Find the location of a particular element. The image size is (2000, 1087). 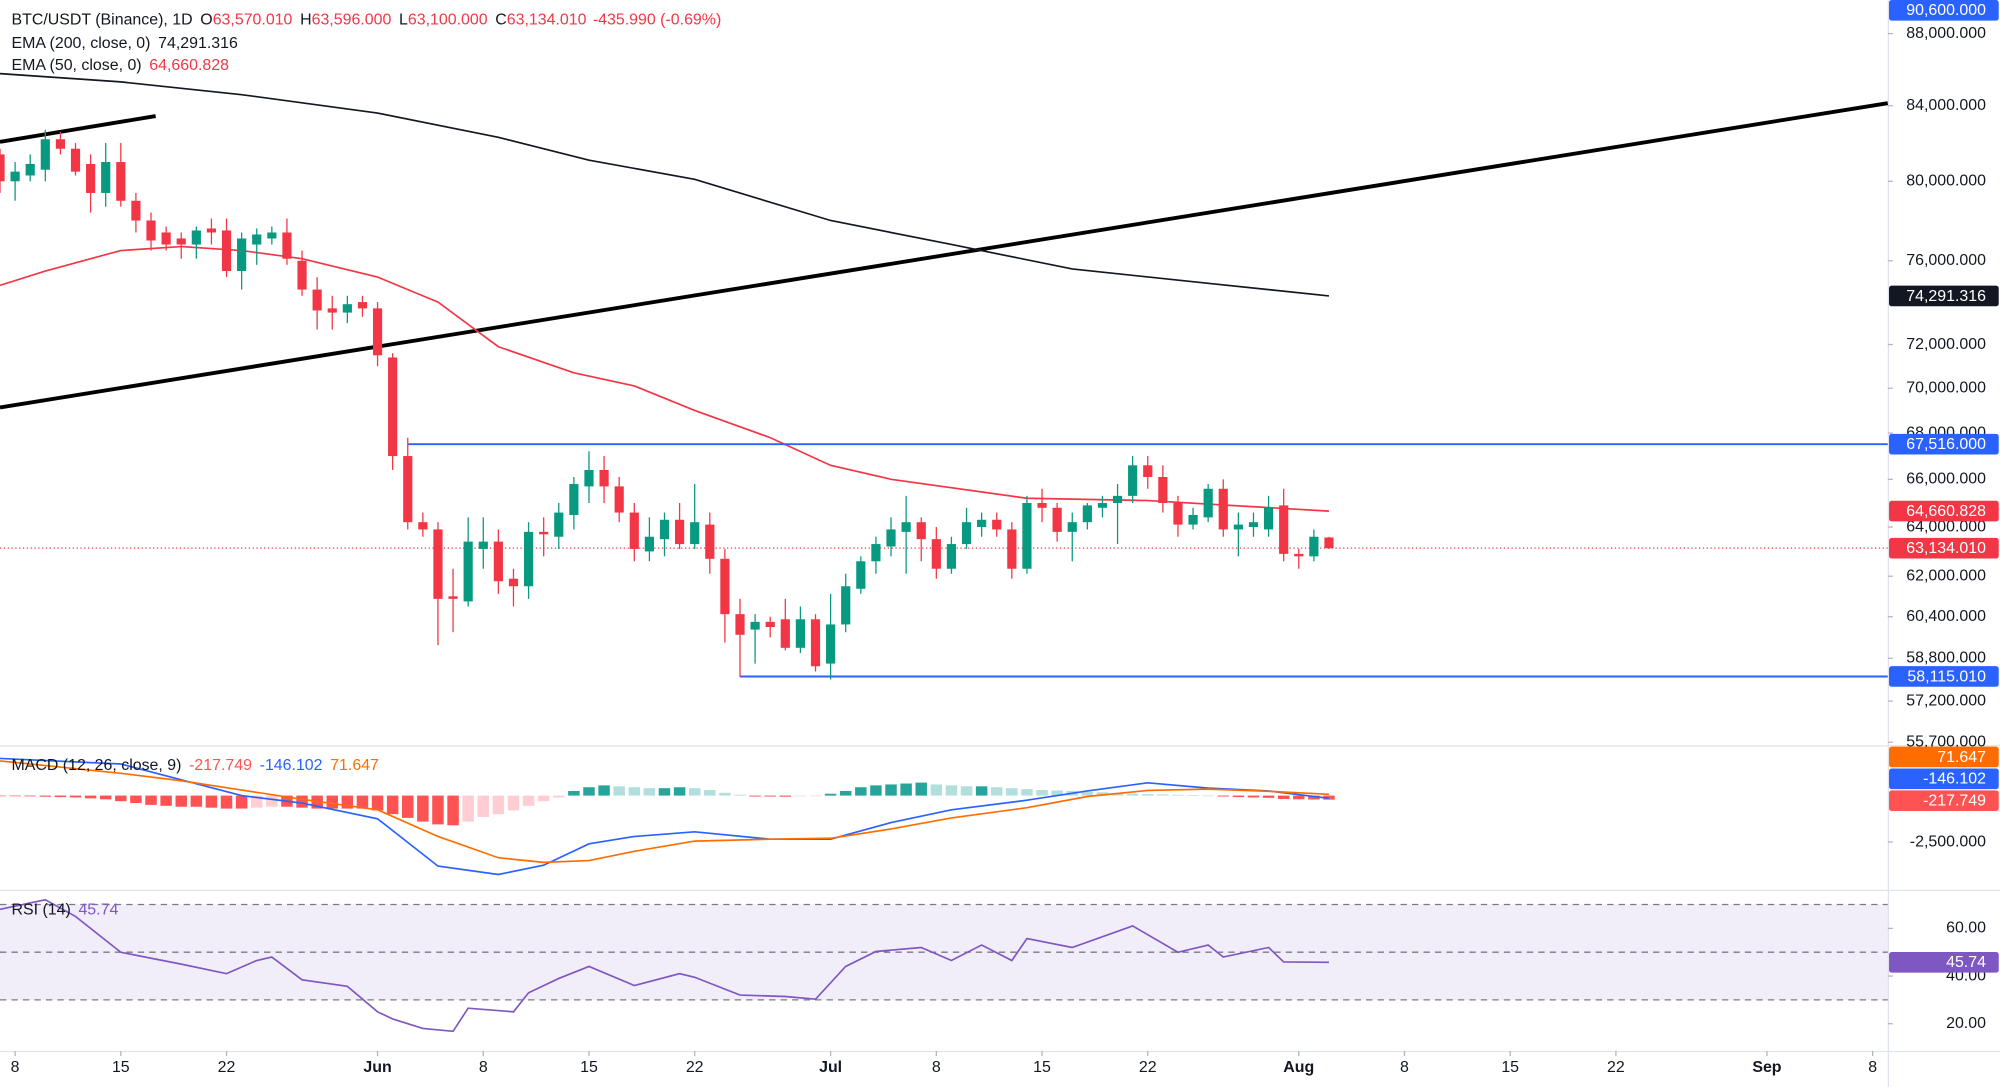

level-axis-label-box is located at coordinates (1944, 676).